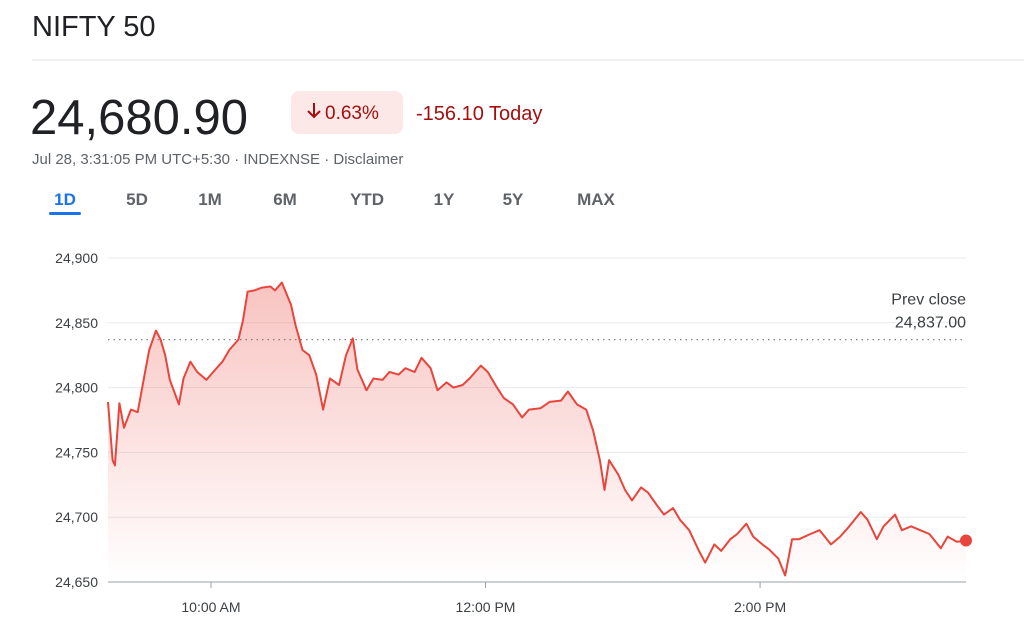  Describe the element at coordinates (76, 323) in the screenshot. I see `y-tick-label: 24,850` at that location.